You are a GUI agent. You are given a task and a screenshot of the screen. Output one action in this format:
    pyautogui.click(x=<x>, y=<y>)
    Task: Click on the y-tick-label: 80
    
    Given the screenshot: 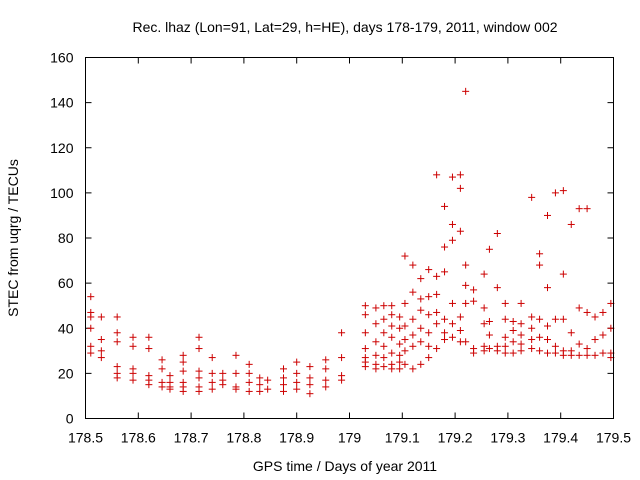 What is the action you would take?
    pyautogui.click(x=66, y=238)
    